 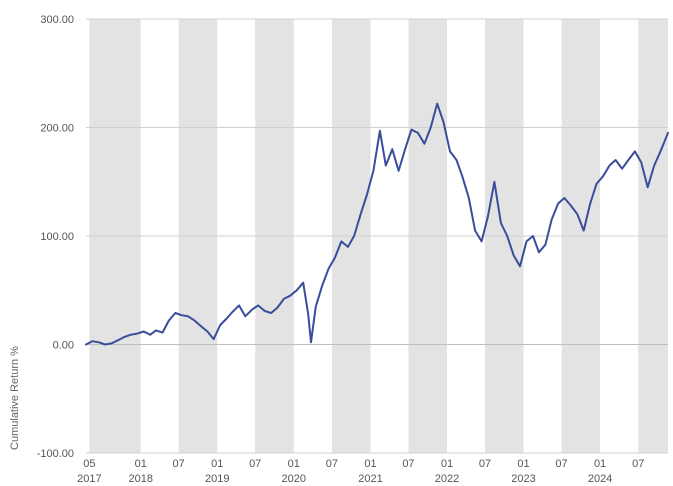 What do you see at coordinates (255, 464) in the screenshot?
I see `x-tick-month-4: 07` at bounding box center [255, 464].